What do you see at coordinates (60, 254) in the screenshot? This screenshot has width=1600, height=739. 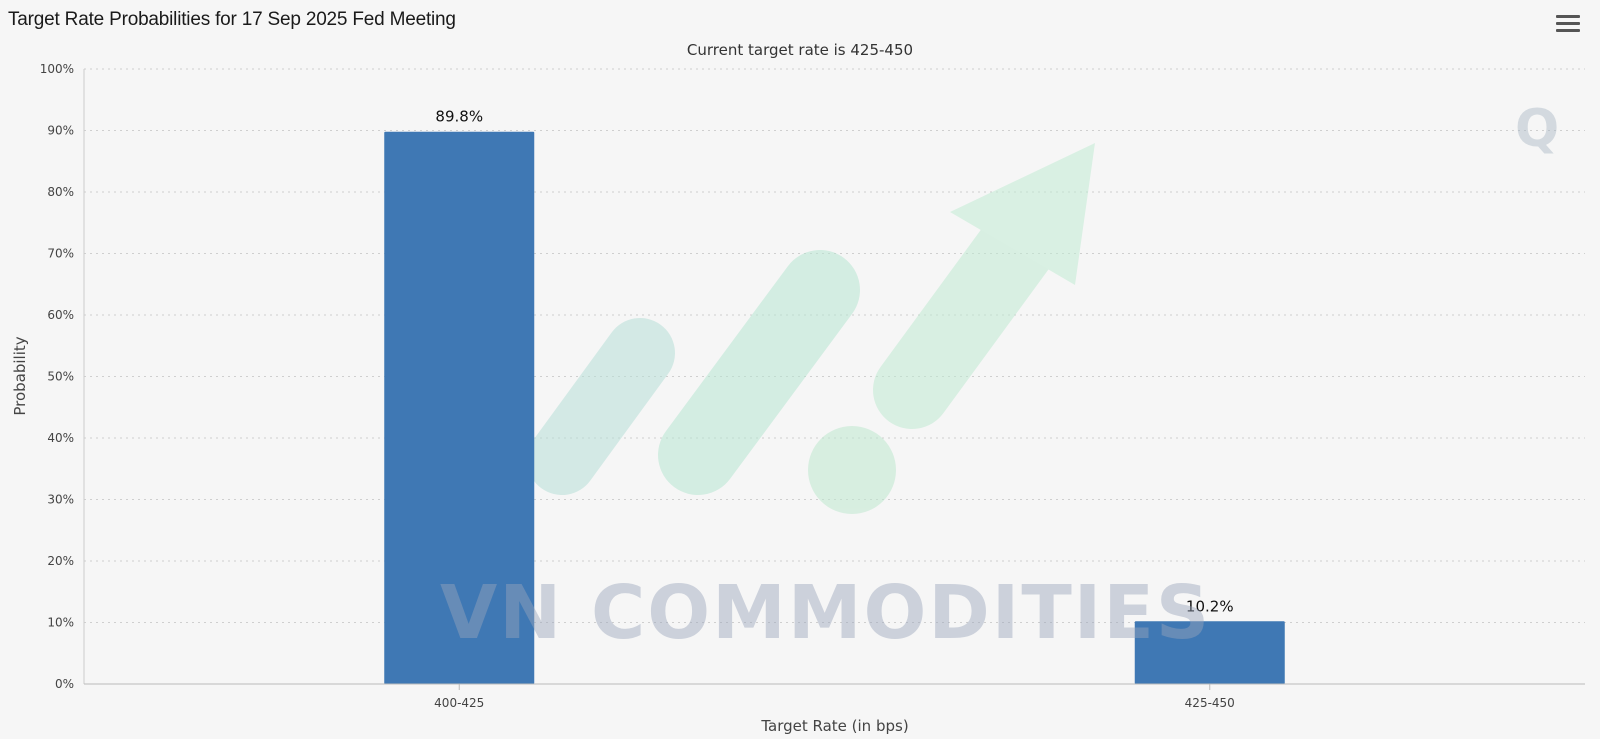 I see `y-tick-label: 70%` at bounding box center [60, 254].